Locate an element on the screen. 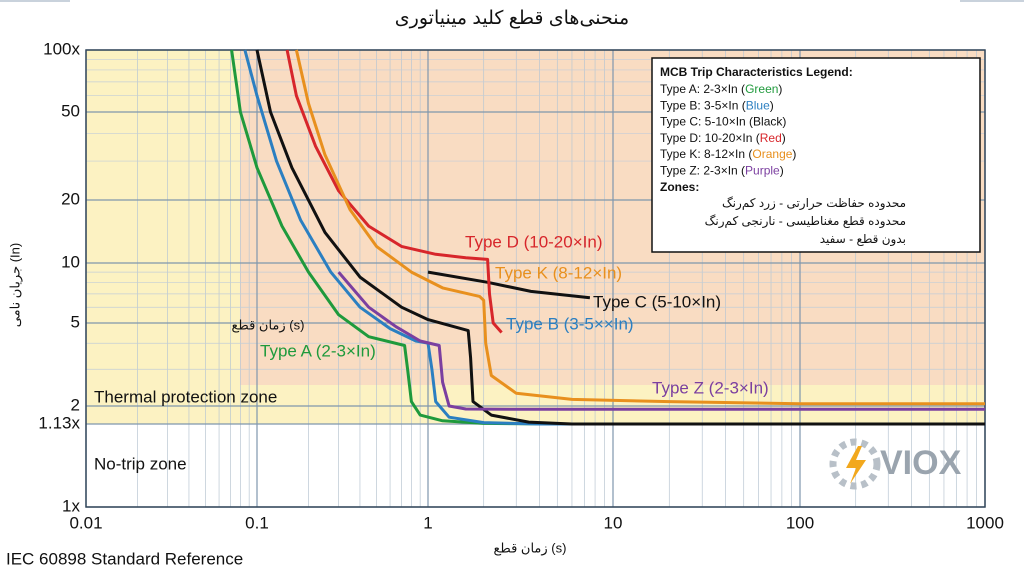 Image resolution: width=1024 pixels, height=576 pixels. curve-label: Type D (10-20×In) is located at coordinates (534, 241).